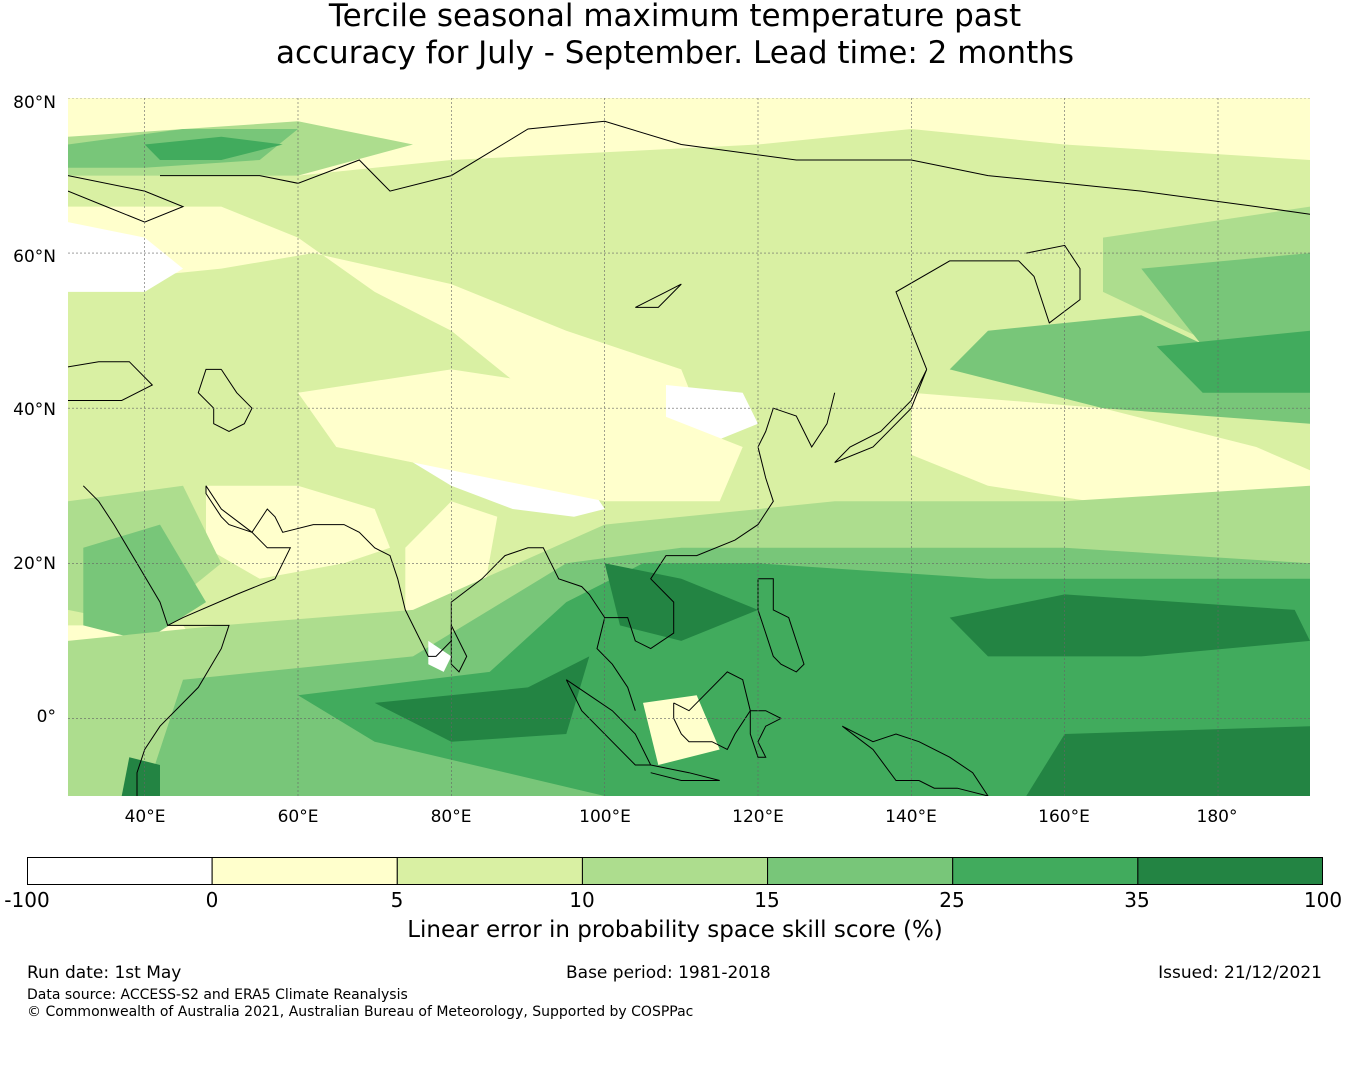 This screenshot has width=1350, height=1065. I want to click on colorbar, so click(675, 871).